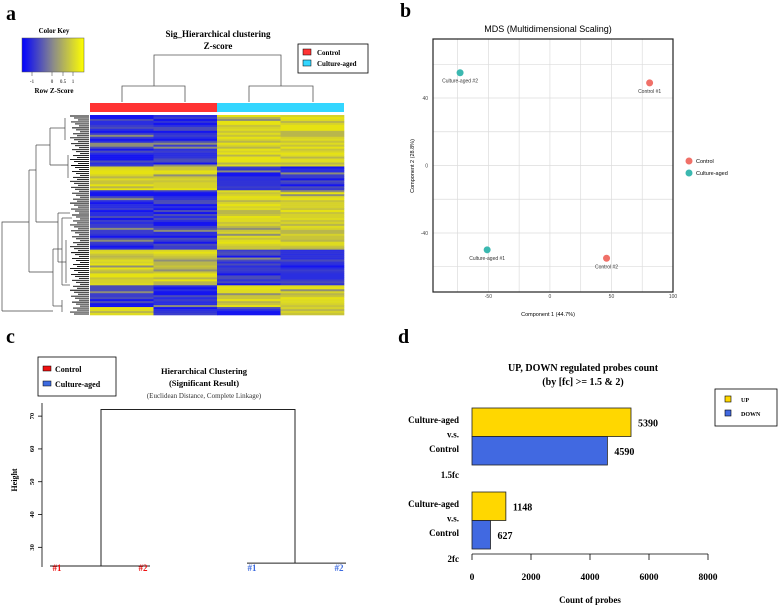 The width and height of the screenshot is (778, 607). I want to click on legend-swatch-culture-aged, so click(47, 383).